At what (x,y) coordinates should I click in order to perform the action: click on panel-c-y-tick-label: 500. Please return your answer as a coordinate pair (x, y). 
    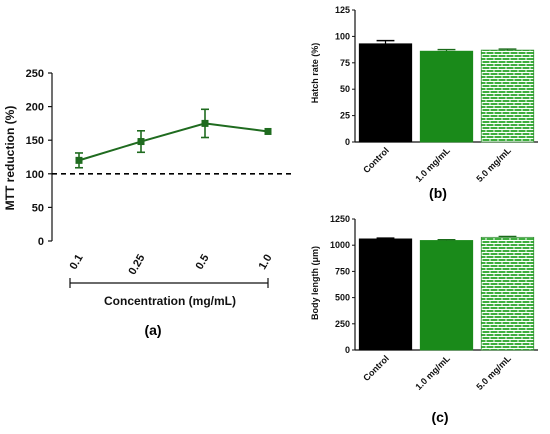
    Looking at the image, I should click on (342, 298).